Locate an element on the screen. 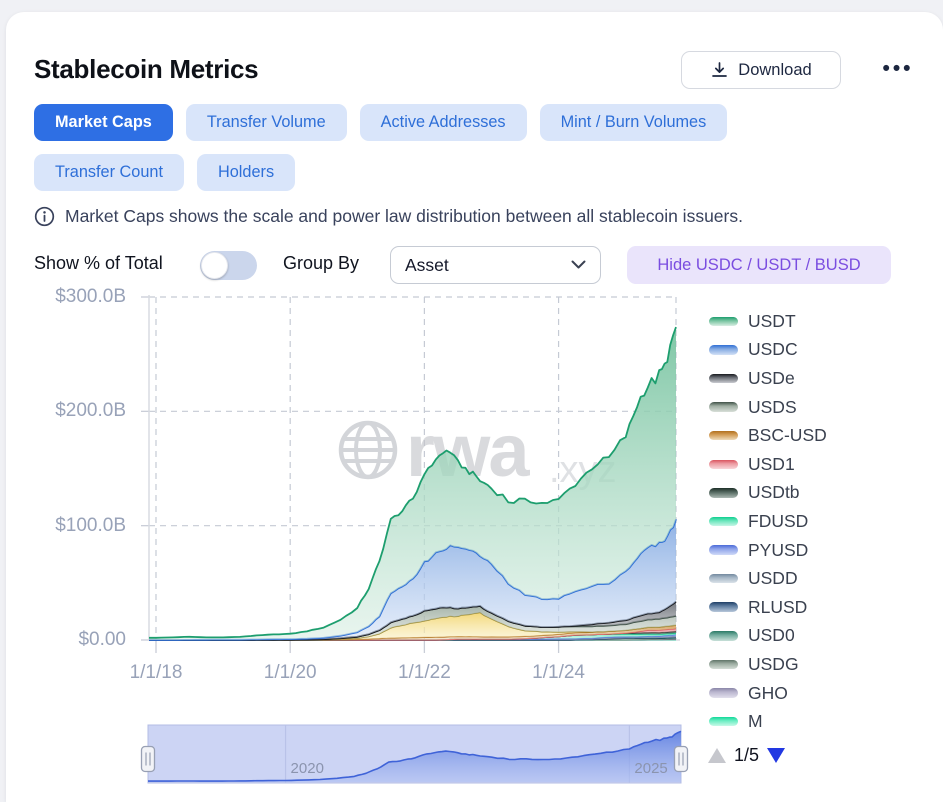 The width and height of the screenshot is (943, 802). legend-swatch-pyusd is located at coordinates (723, 550).